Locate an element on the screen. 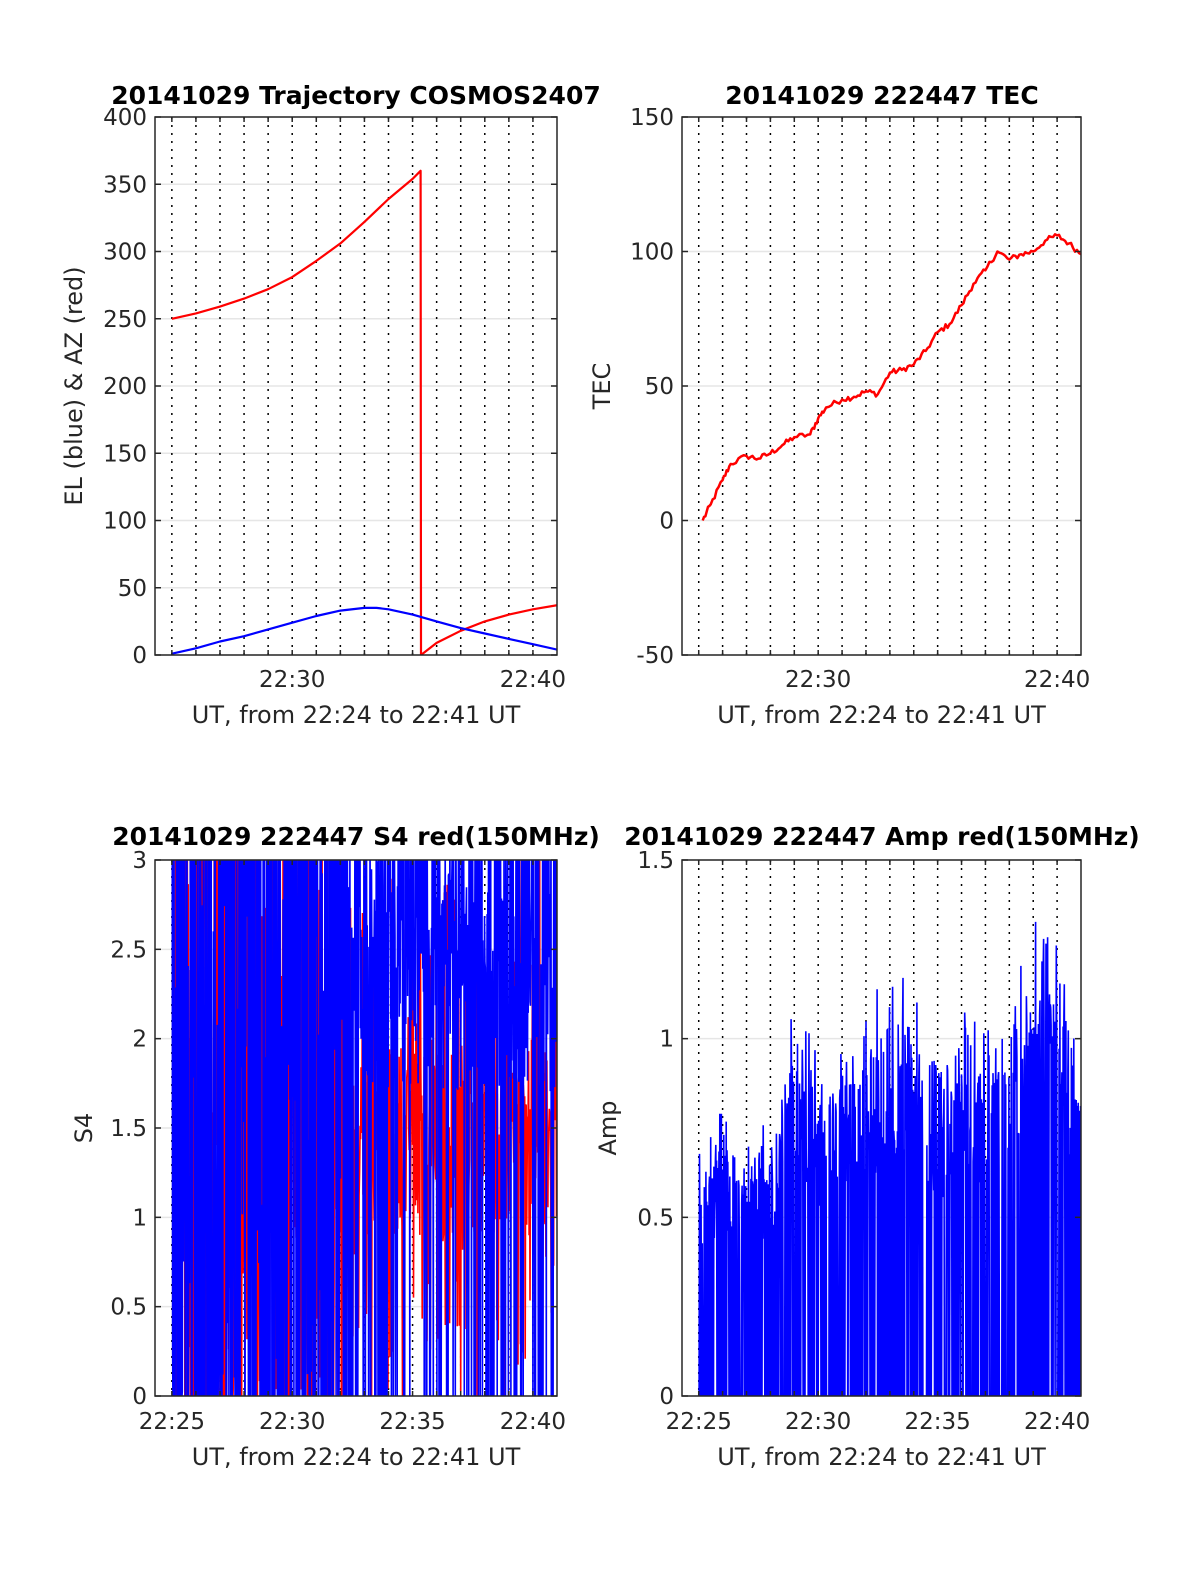  y-tick-label: 250 is located at coordinates (125, 320).